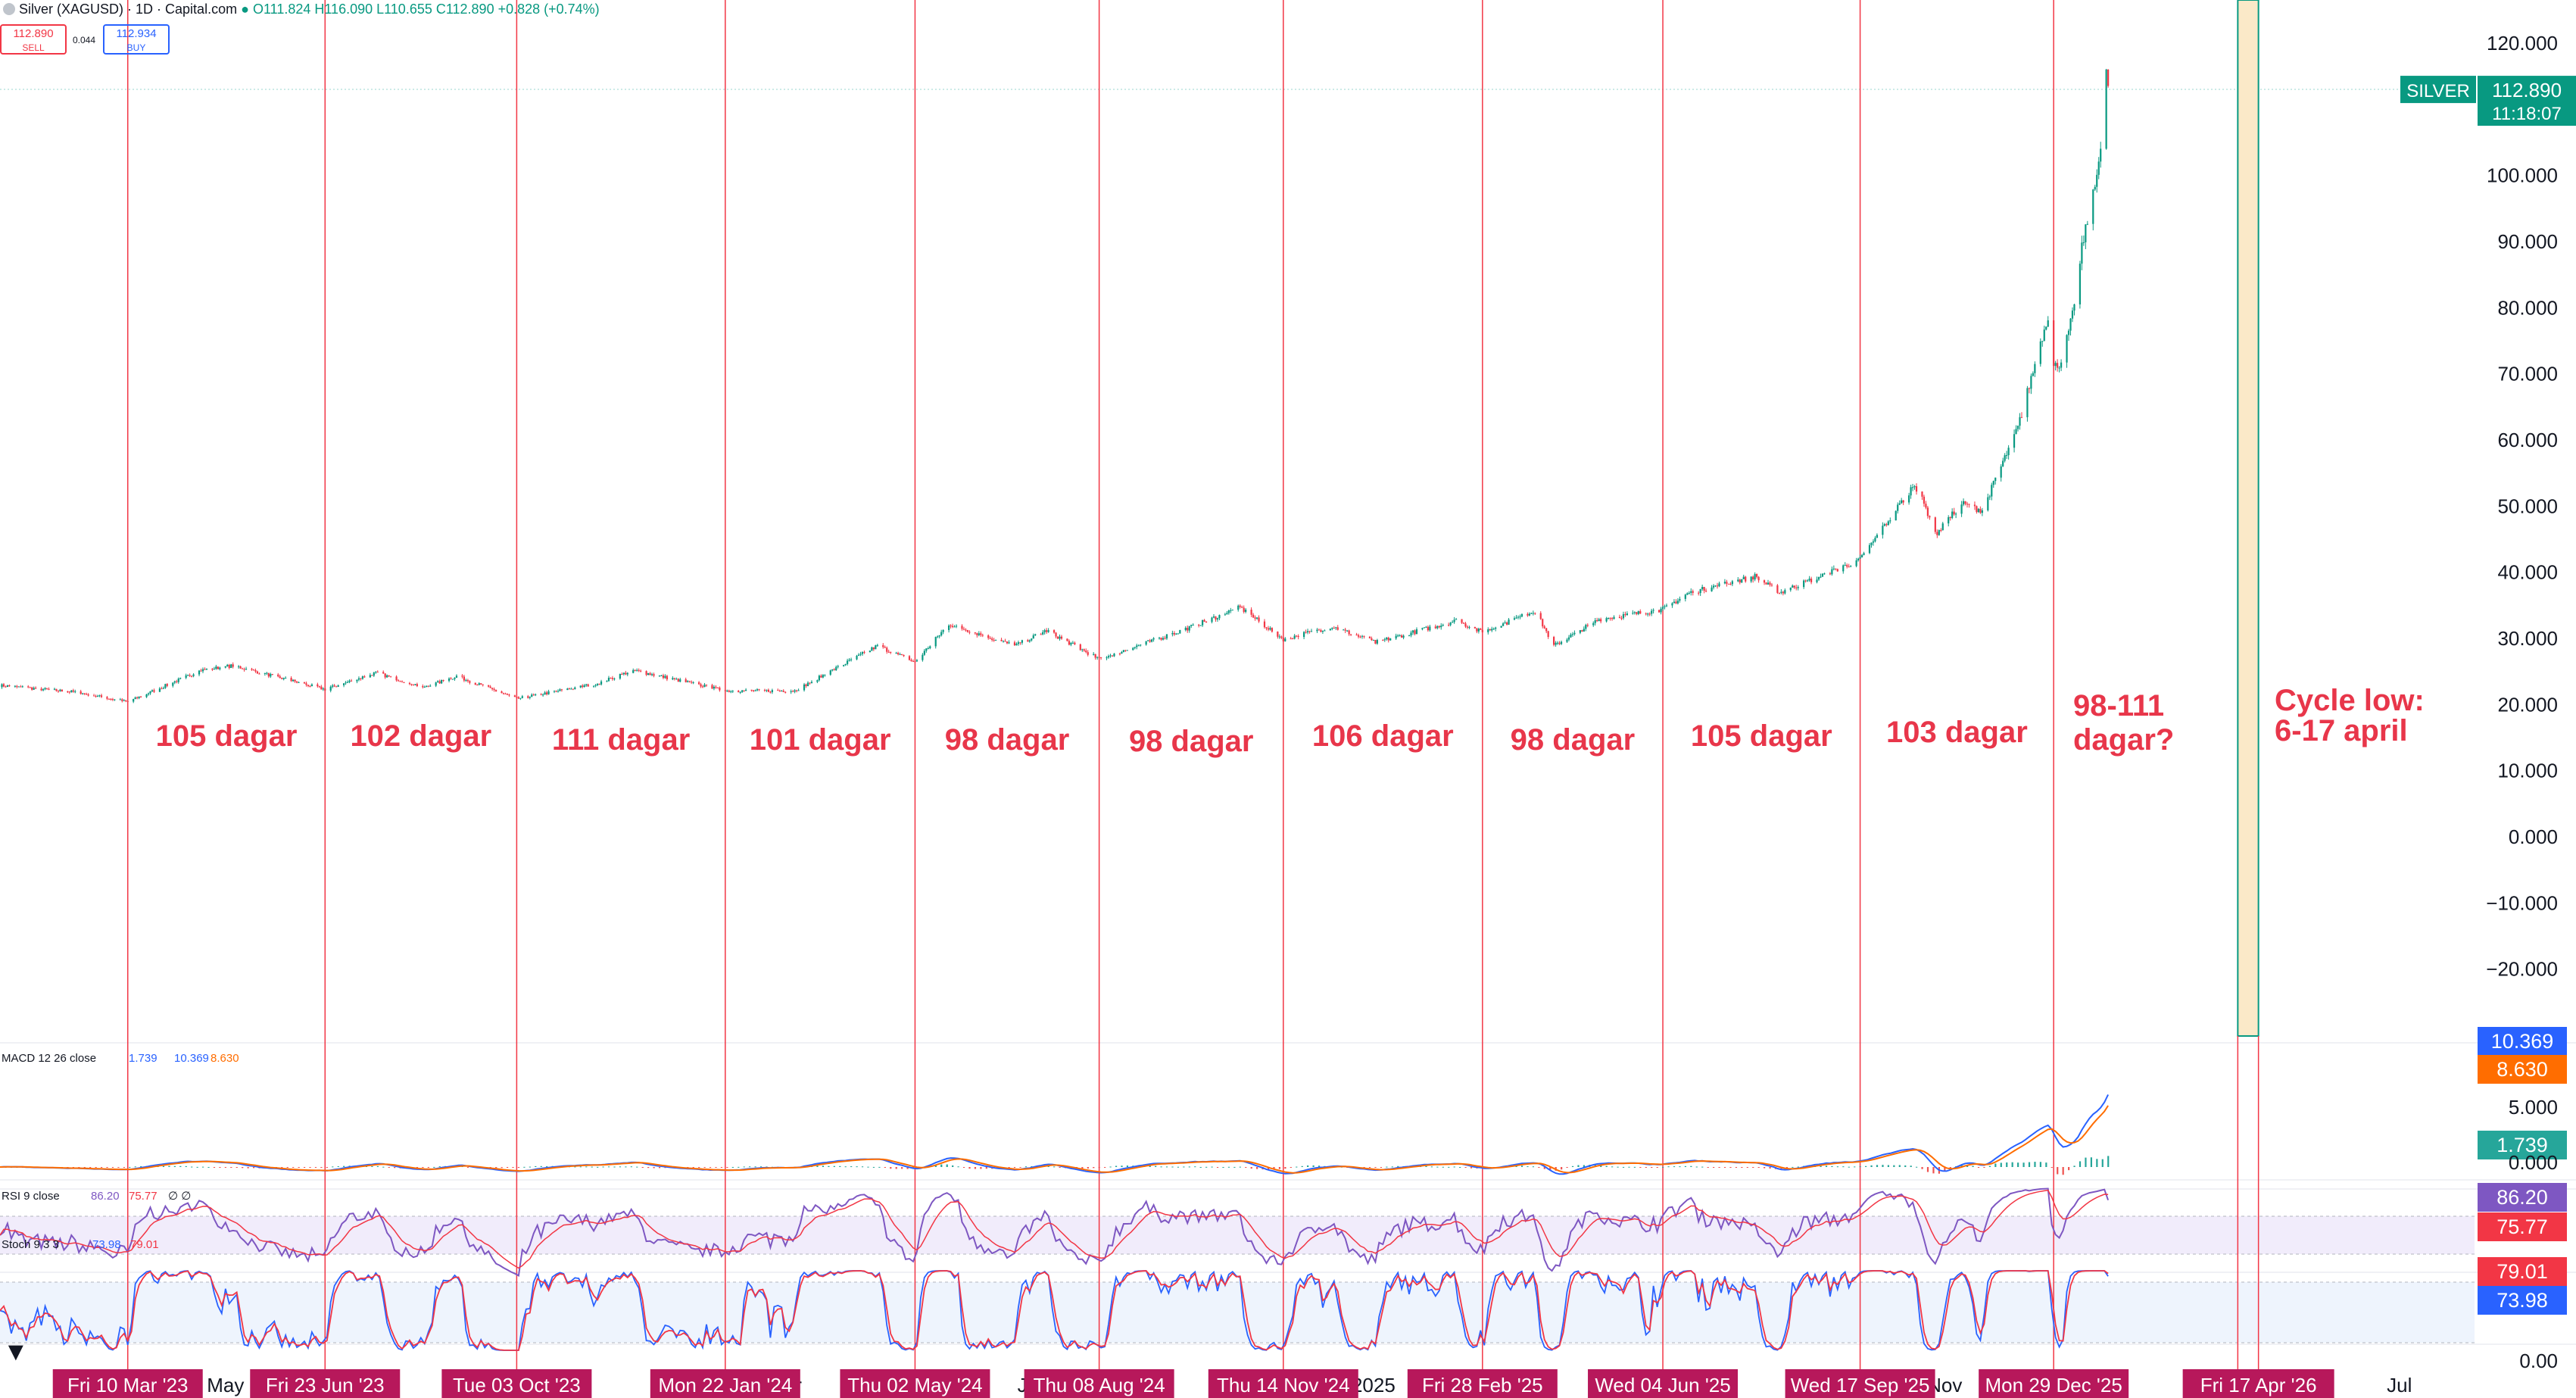 The image size is (2576, 1398). What do you see at coordinates (2350, 700) in the screenshot?
I see `cycle-low-note: Cycle low:` at bounding box center [2350, 700].